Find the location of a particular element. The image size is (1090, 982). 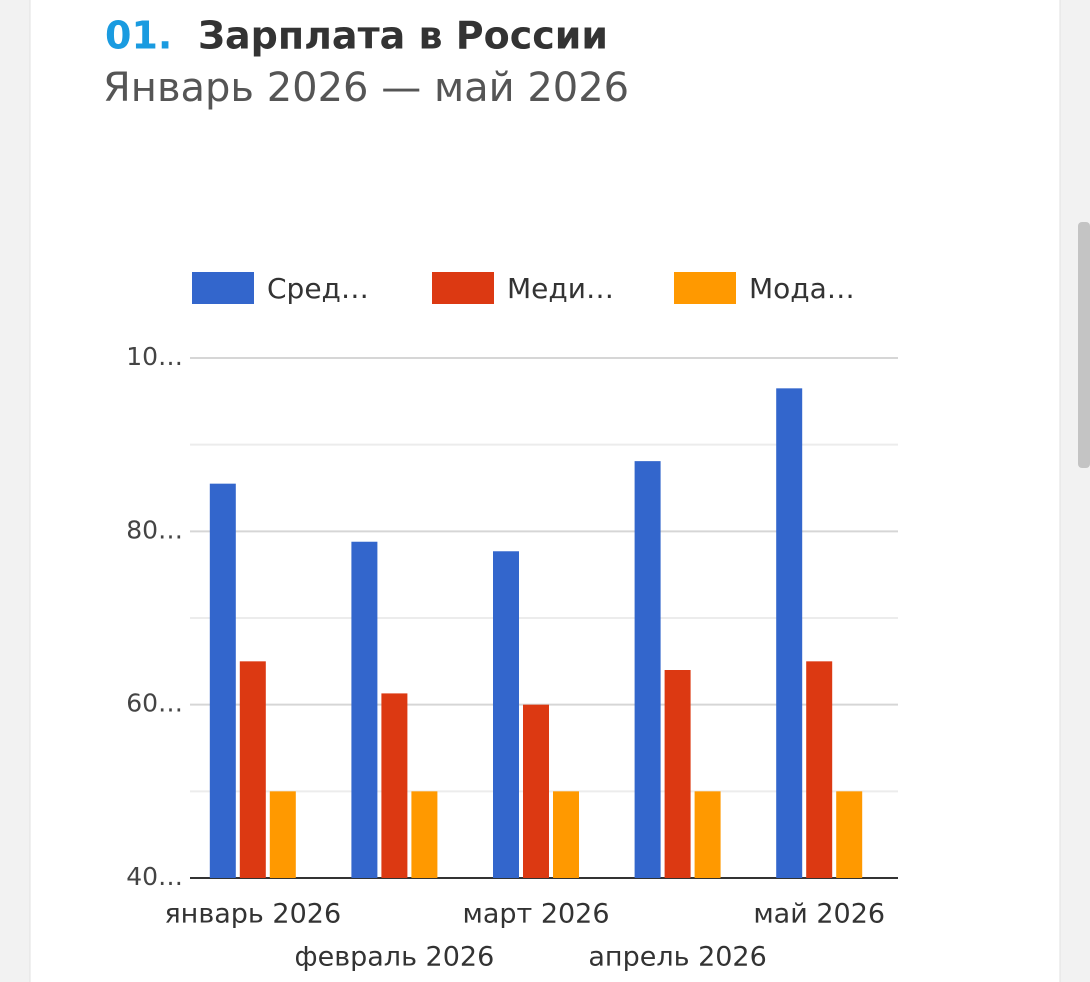

chart-subtitle: Январь 2026 — май 2026 is located at coordinates (366, 88).